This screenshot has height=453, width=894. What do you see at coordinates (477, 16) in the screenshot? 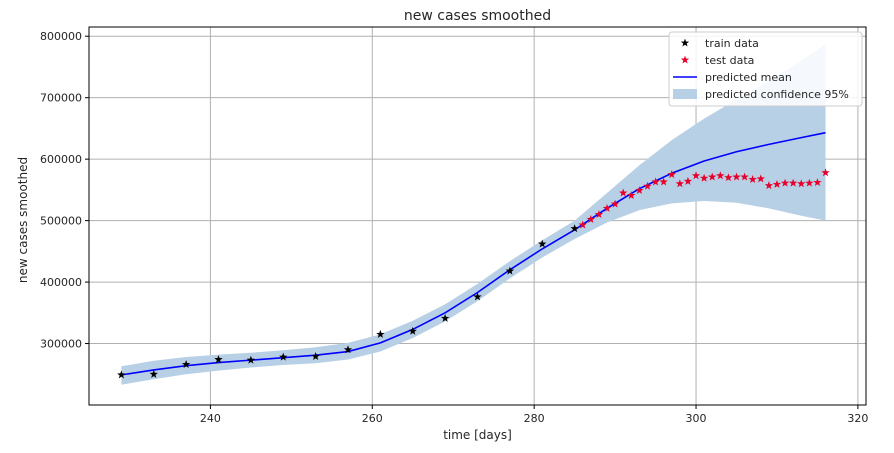
I see `chart-title: new cases smoothed` at bounding box center [477, 16].